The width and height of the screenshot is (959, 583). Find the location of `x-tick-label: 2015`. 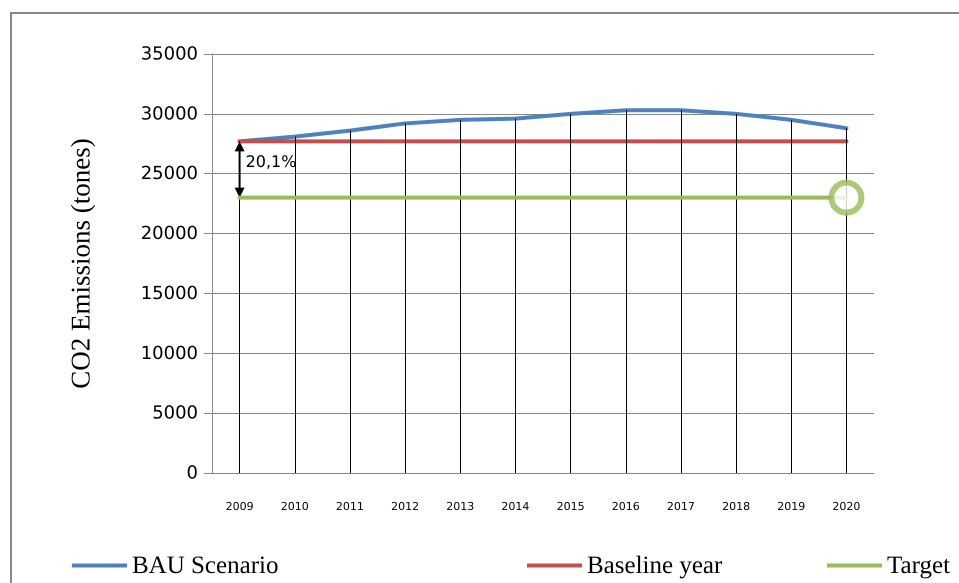

x-tick-label: 2015 is located at coordinates (570, 506).